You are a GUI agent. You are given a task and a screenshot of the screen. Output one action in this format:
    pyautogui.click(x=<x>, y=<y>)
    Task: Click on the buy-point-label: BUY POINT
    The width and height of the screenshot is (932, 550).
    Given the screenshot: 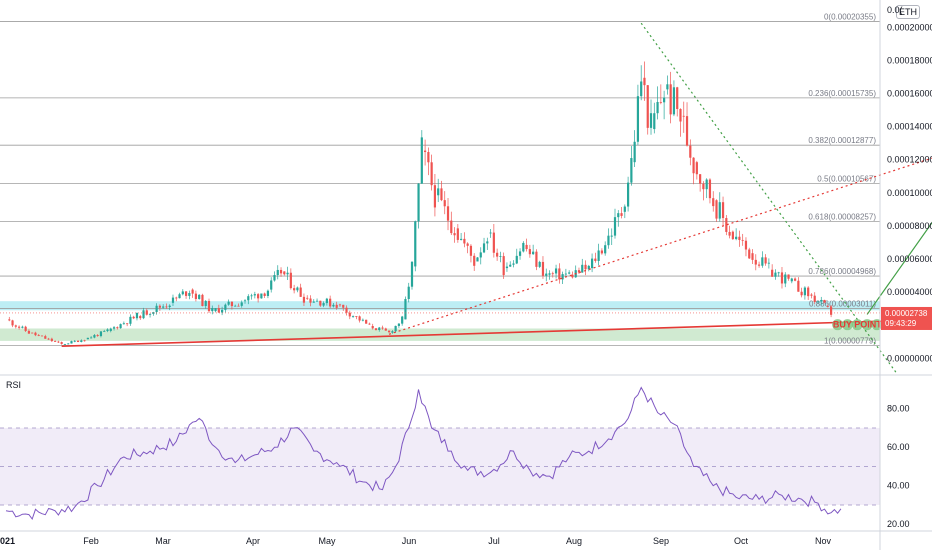 What is the action you would take?
    pyautogui.click(x=857, y=325)
    